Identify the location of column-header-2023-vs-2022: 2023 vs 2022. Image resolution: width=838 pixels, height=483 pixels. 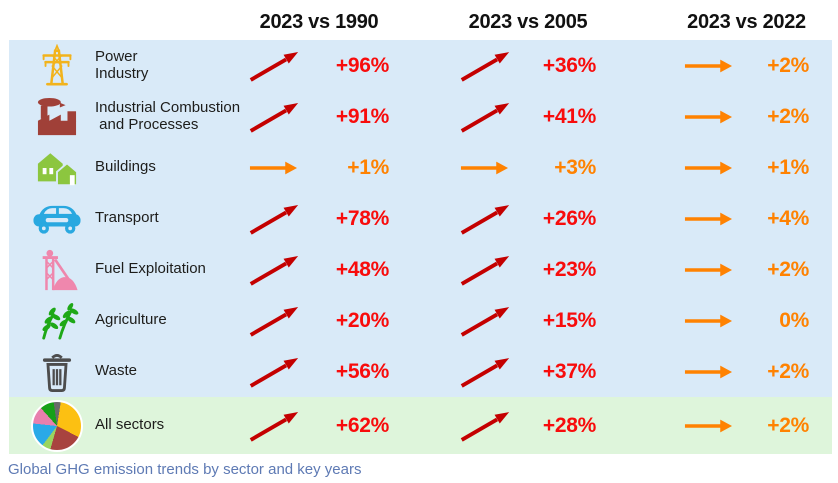
(746, 22).